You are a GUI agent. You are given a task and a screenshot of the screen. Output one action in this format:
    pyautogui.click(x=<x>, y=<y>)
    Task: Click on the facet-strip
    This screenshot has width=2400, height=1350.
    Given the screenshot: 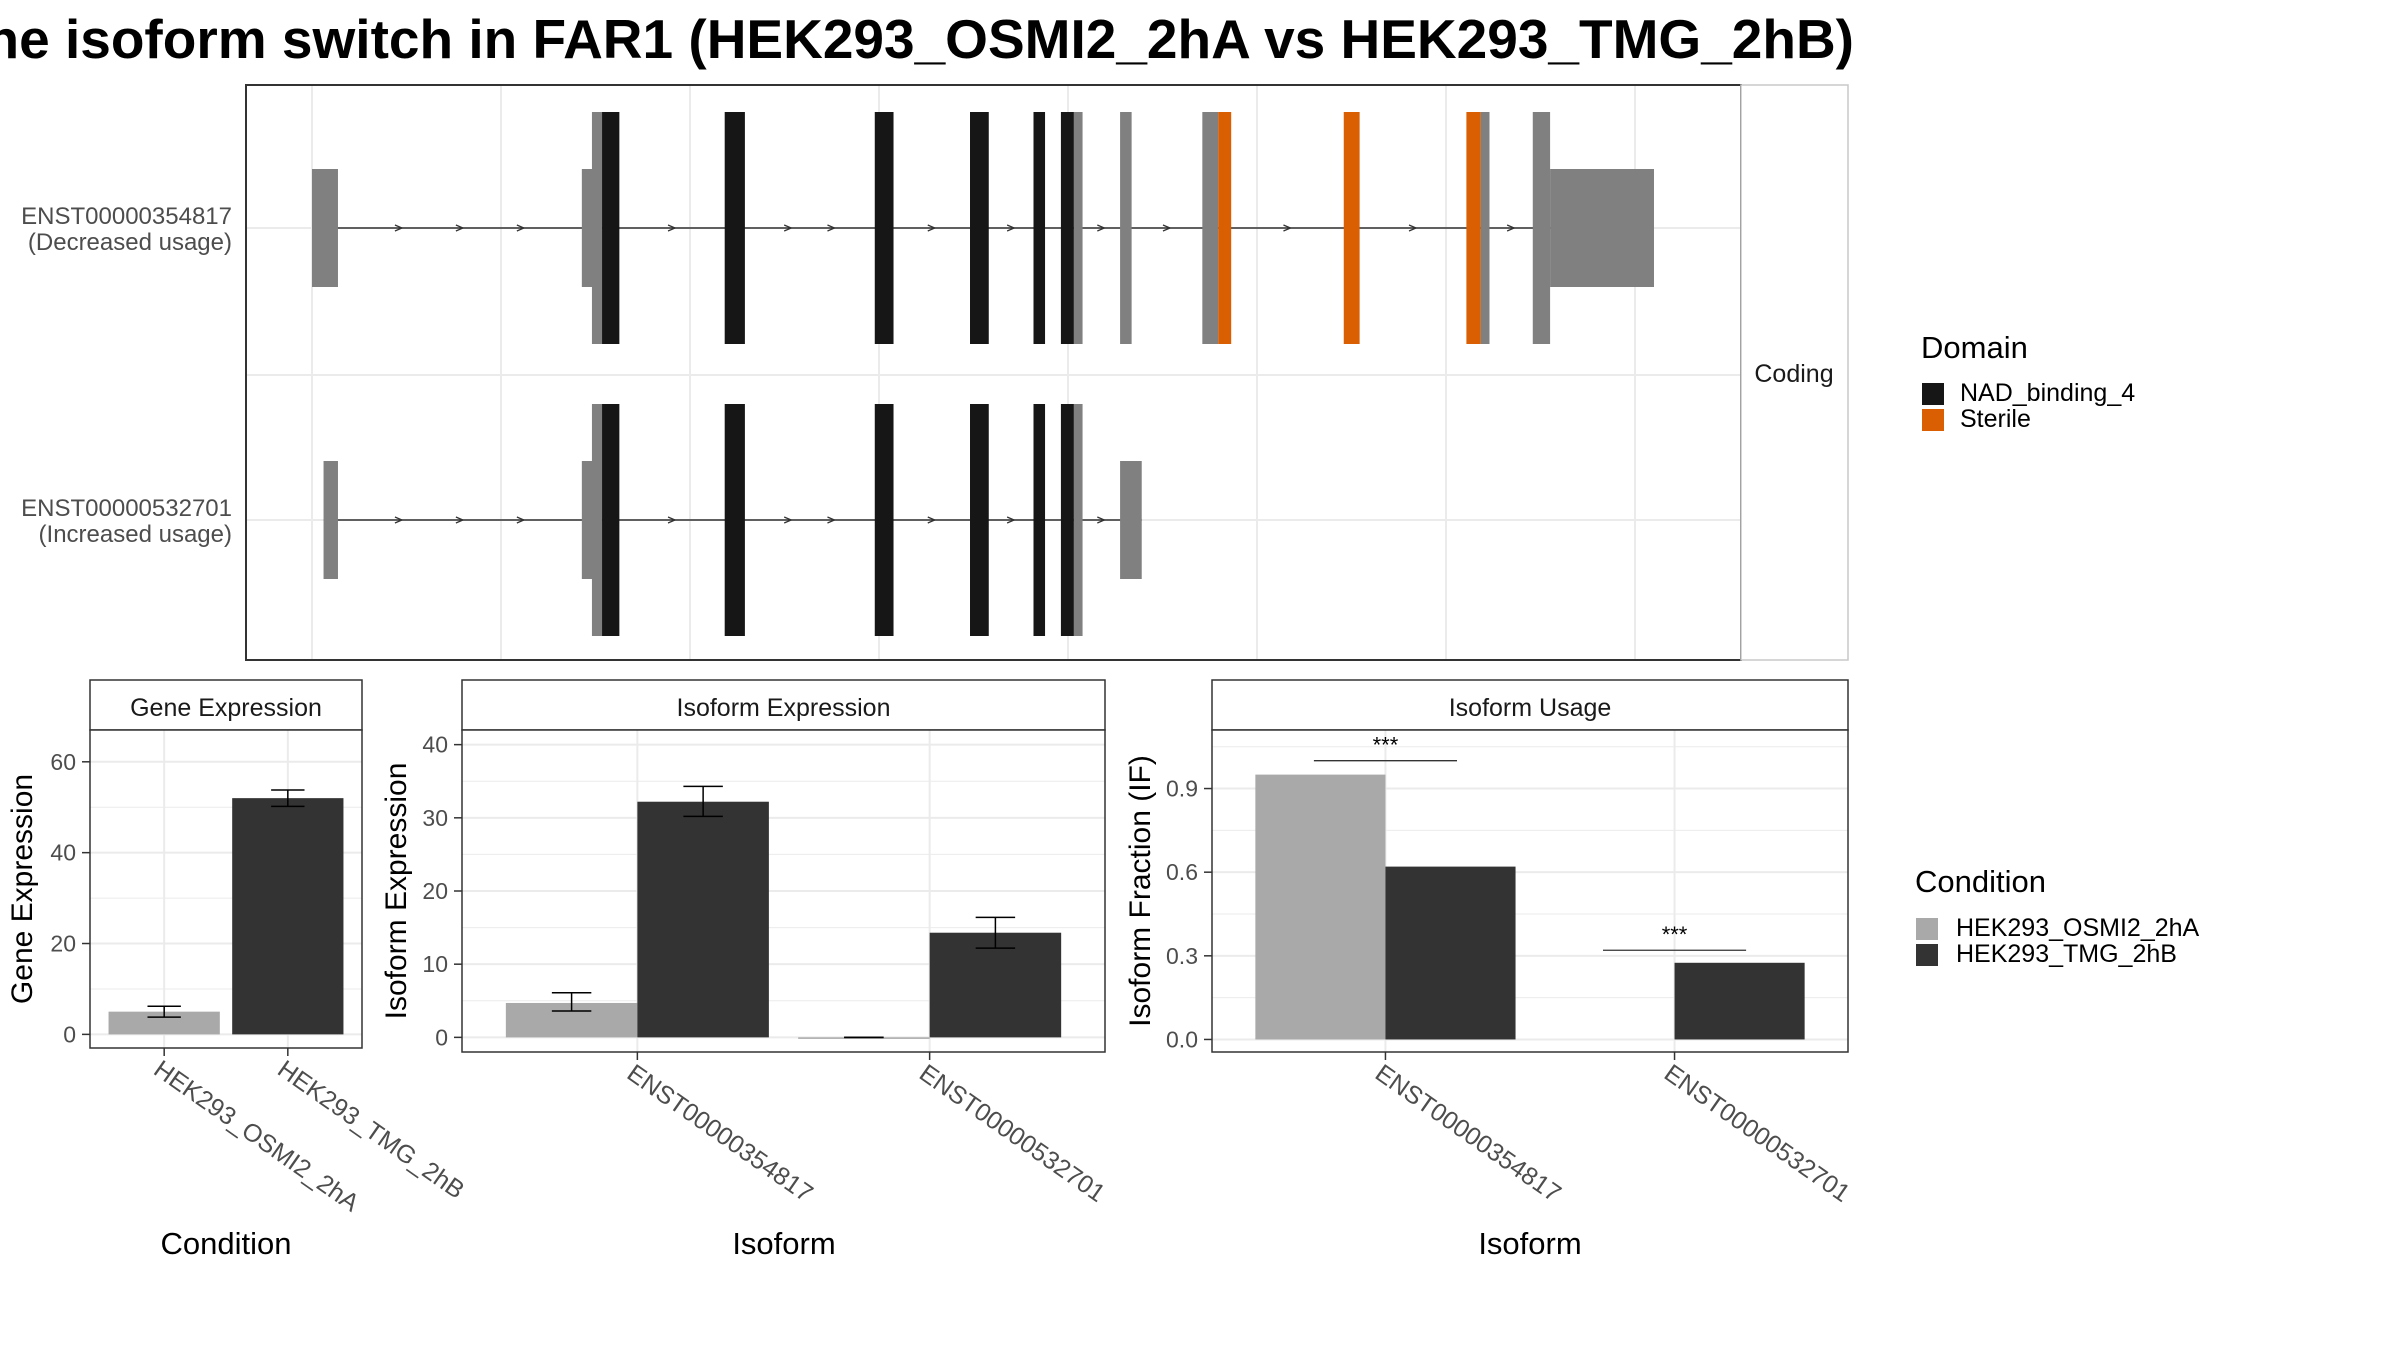 What is the action you would take?
    pyautogui.click(x=226, y=705)
    